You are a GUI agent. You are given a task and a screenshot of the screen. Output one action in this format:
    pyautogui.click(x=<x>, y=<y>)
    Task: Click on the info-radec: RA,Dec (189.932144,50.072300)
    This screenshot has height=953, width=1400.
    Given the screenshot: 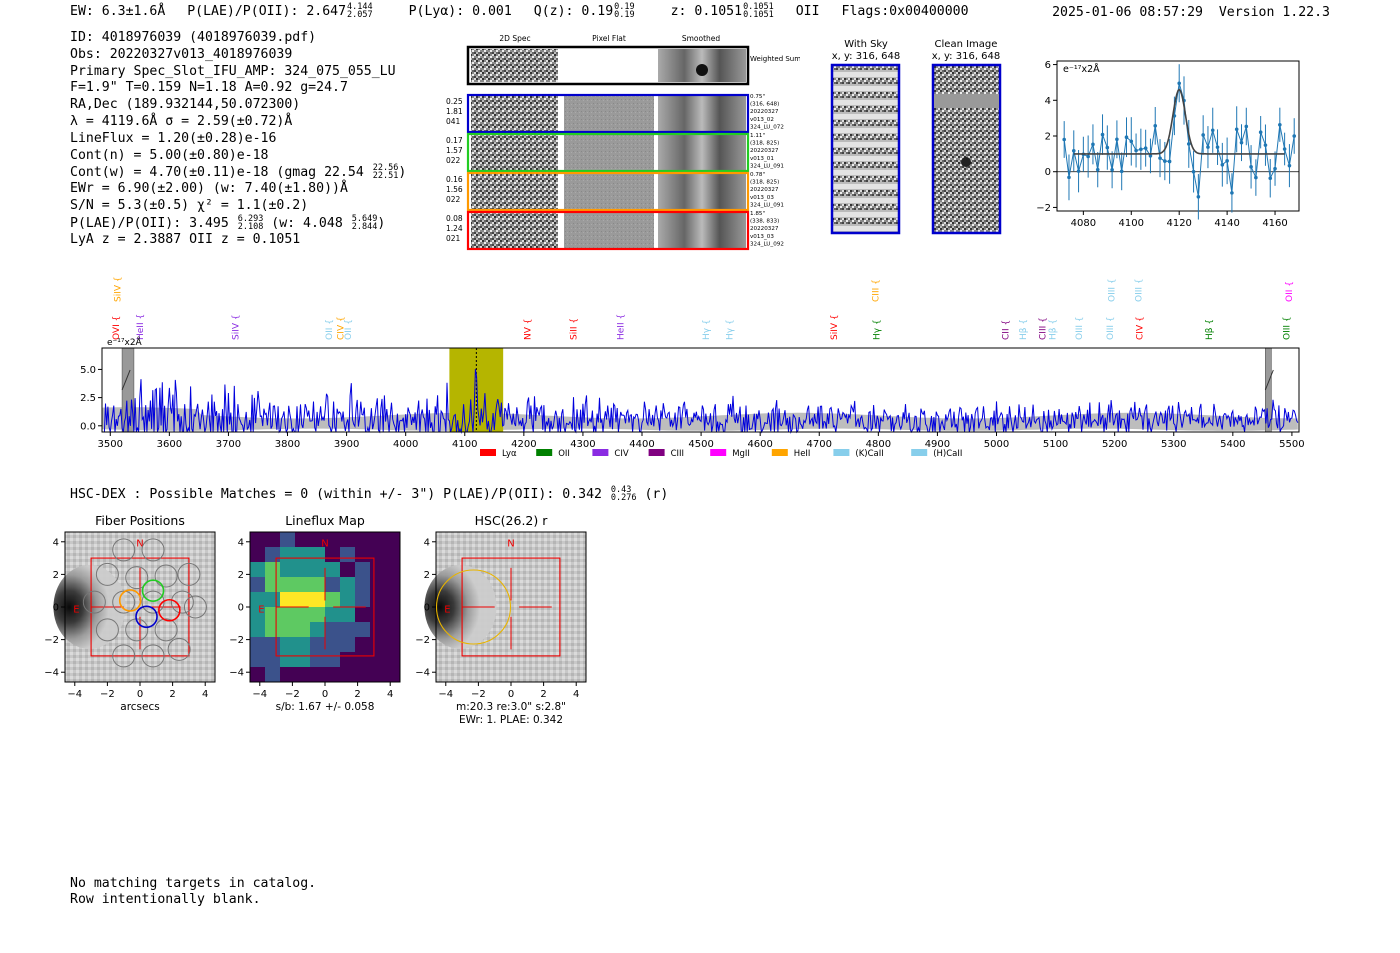 What is the action you would take?
    pyautogui.click(x=185, y=105)
    